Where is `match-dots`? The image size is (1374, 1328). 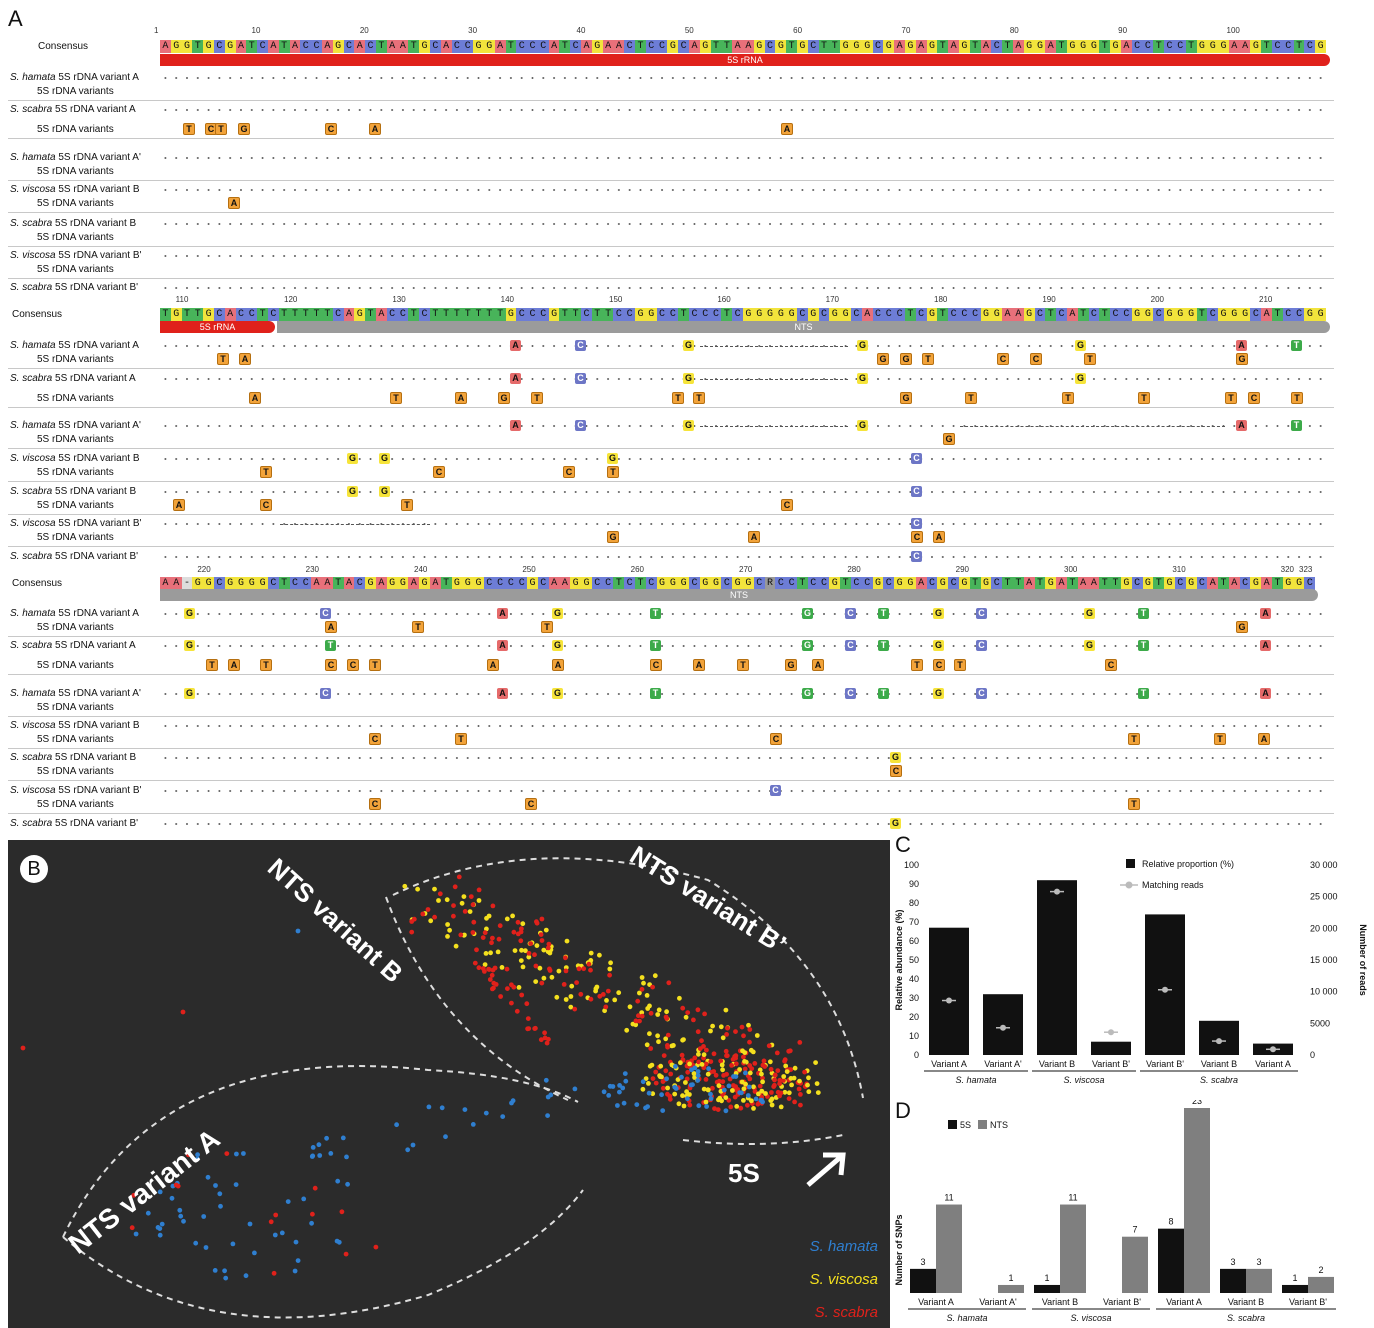 match-dots is located at coordinates (745, 190).